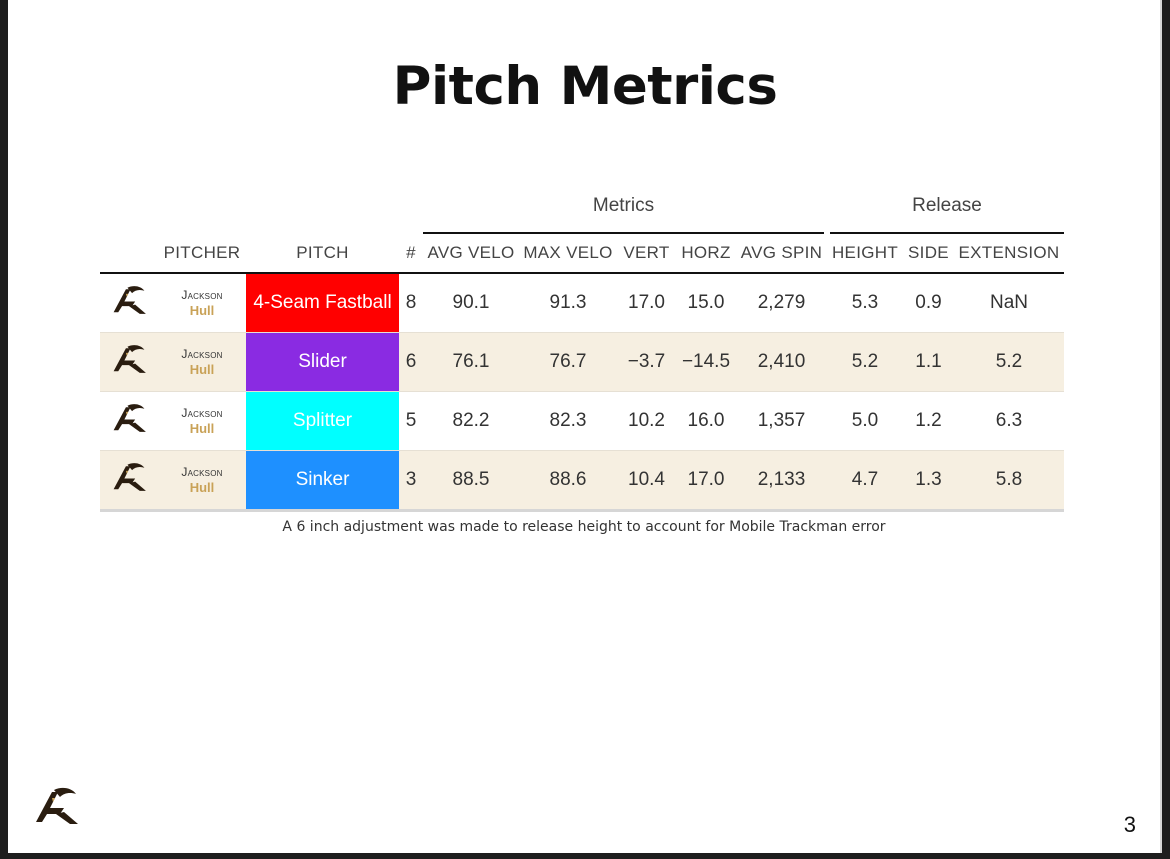 The image size is (1170, 859). Describe the element at coordinates (646, 421) in the screenshot. I see `vert-cell: 10.2` at that location.